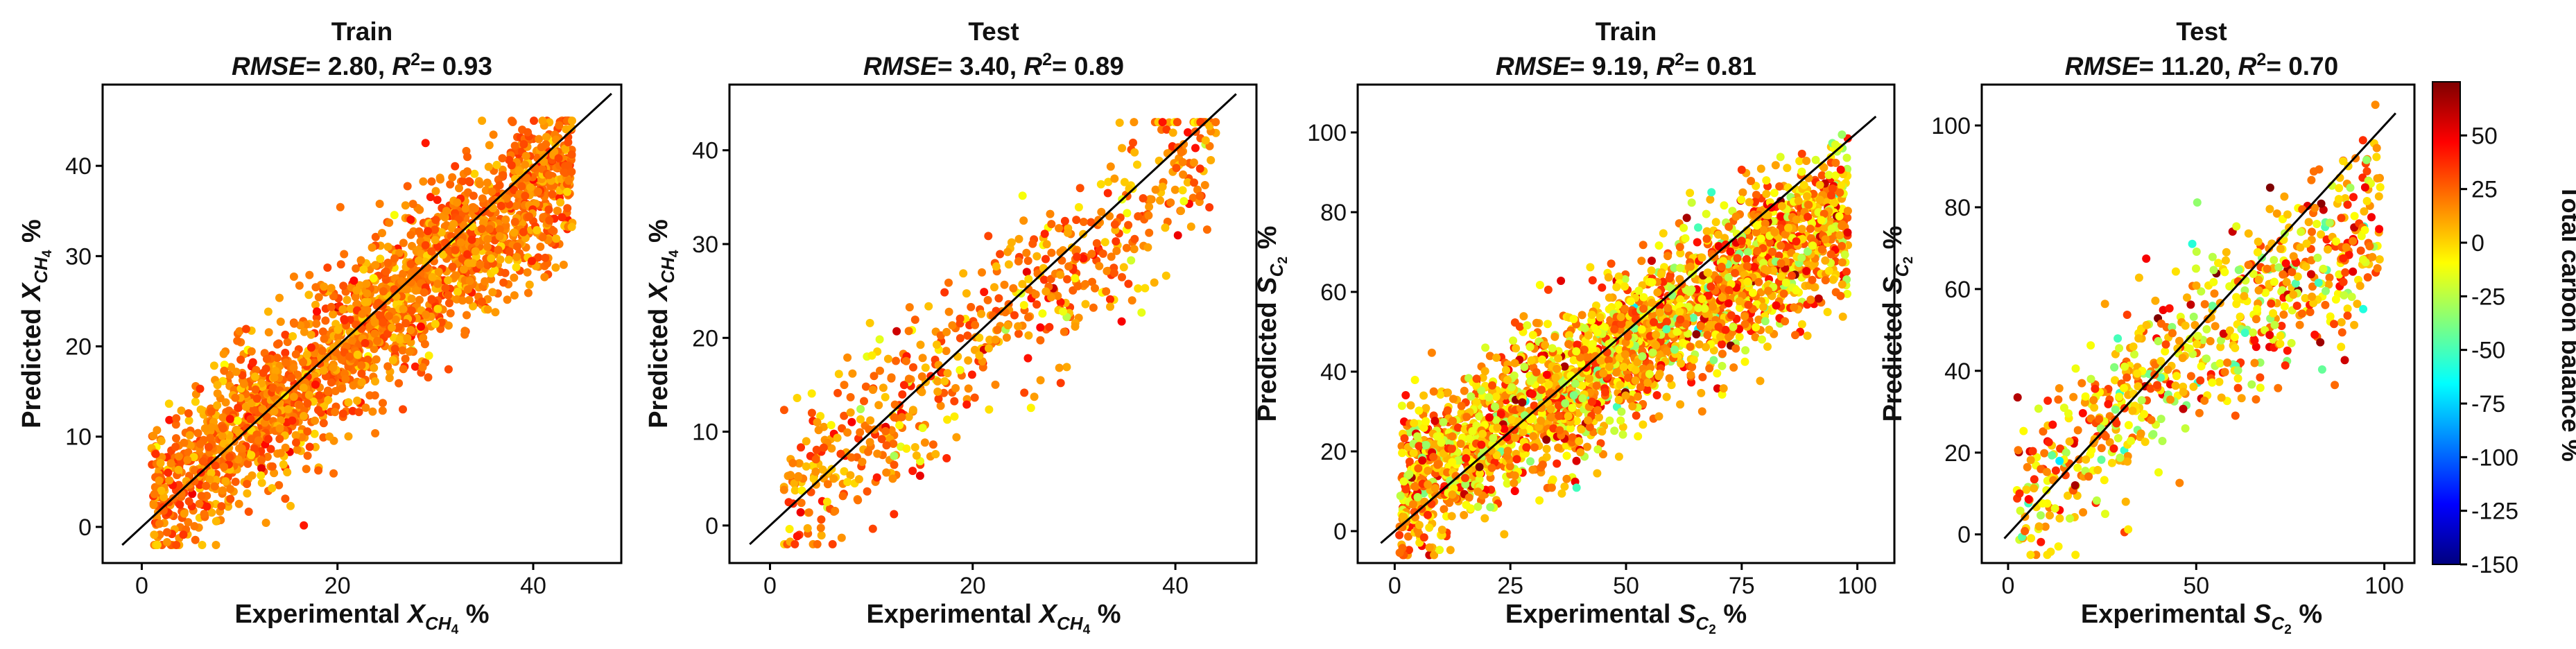 This screenshot has width=2576, height=649. I want to click on panel-1-title-metrics: RMSE= 2.80, R2= 0.93, so click(362, 65).